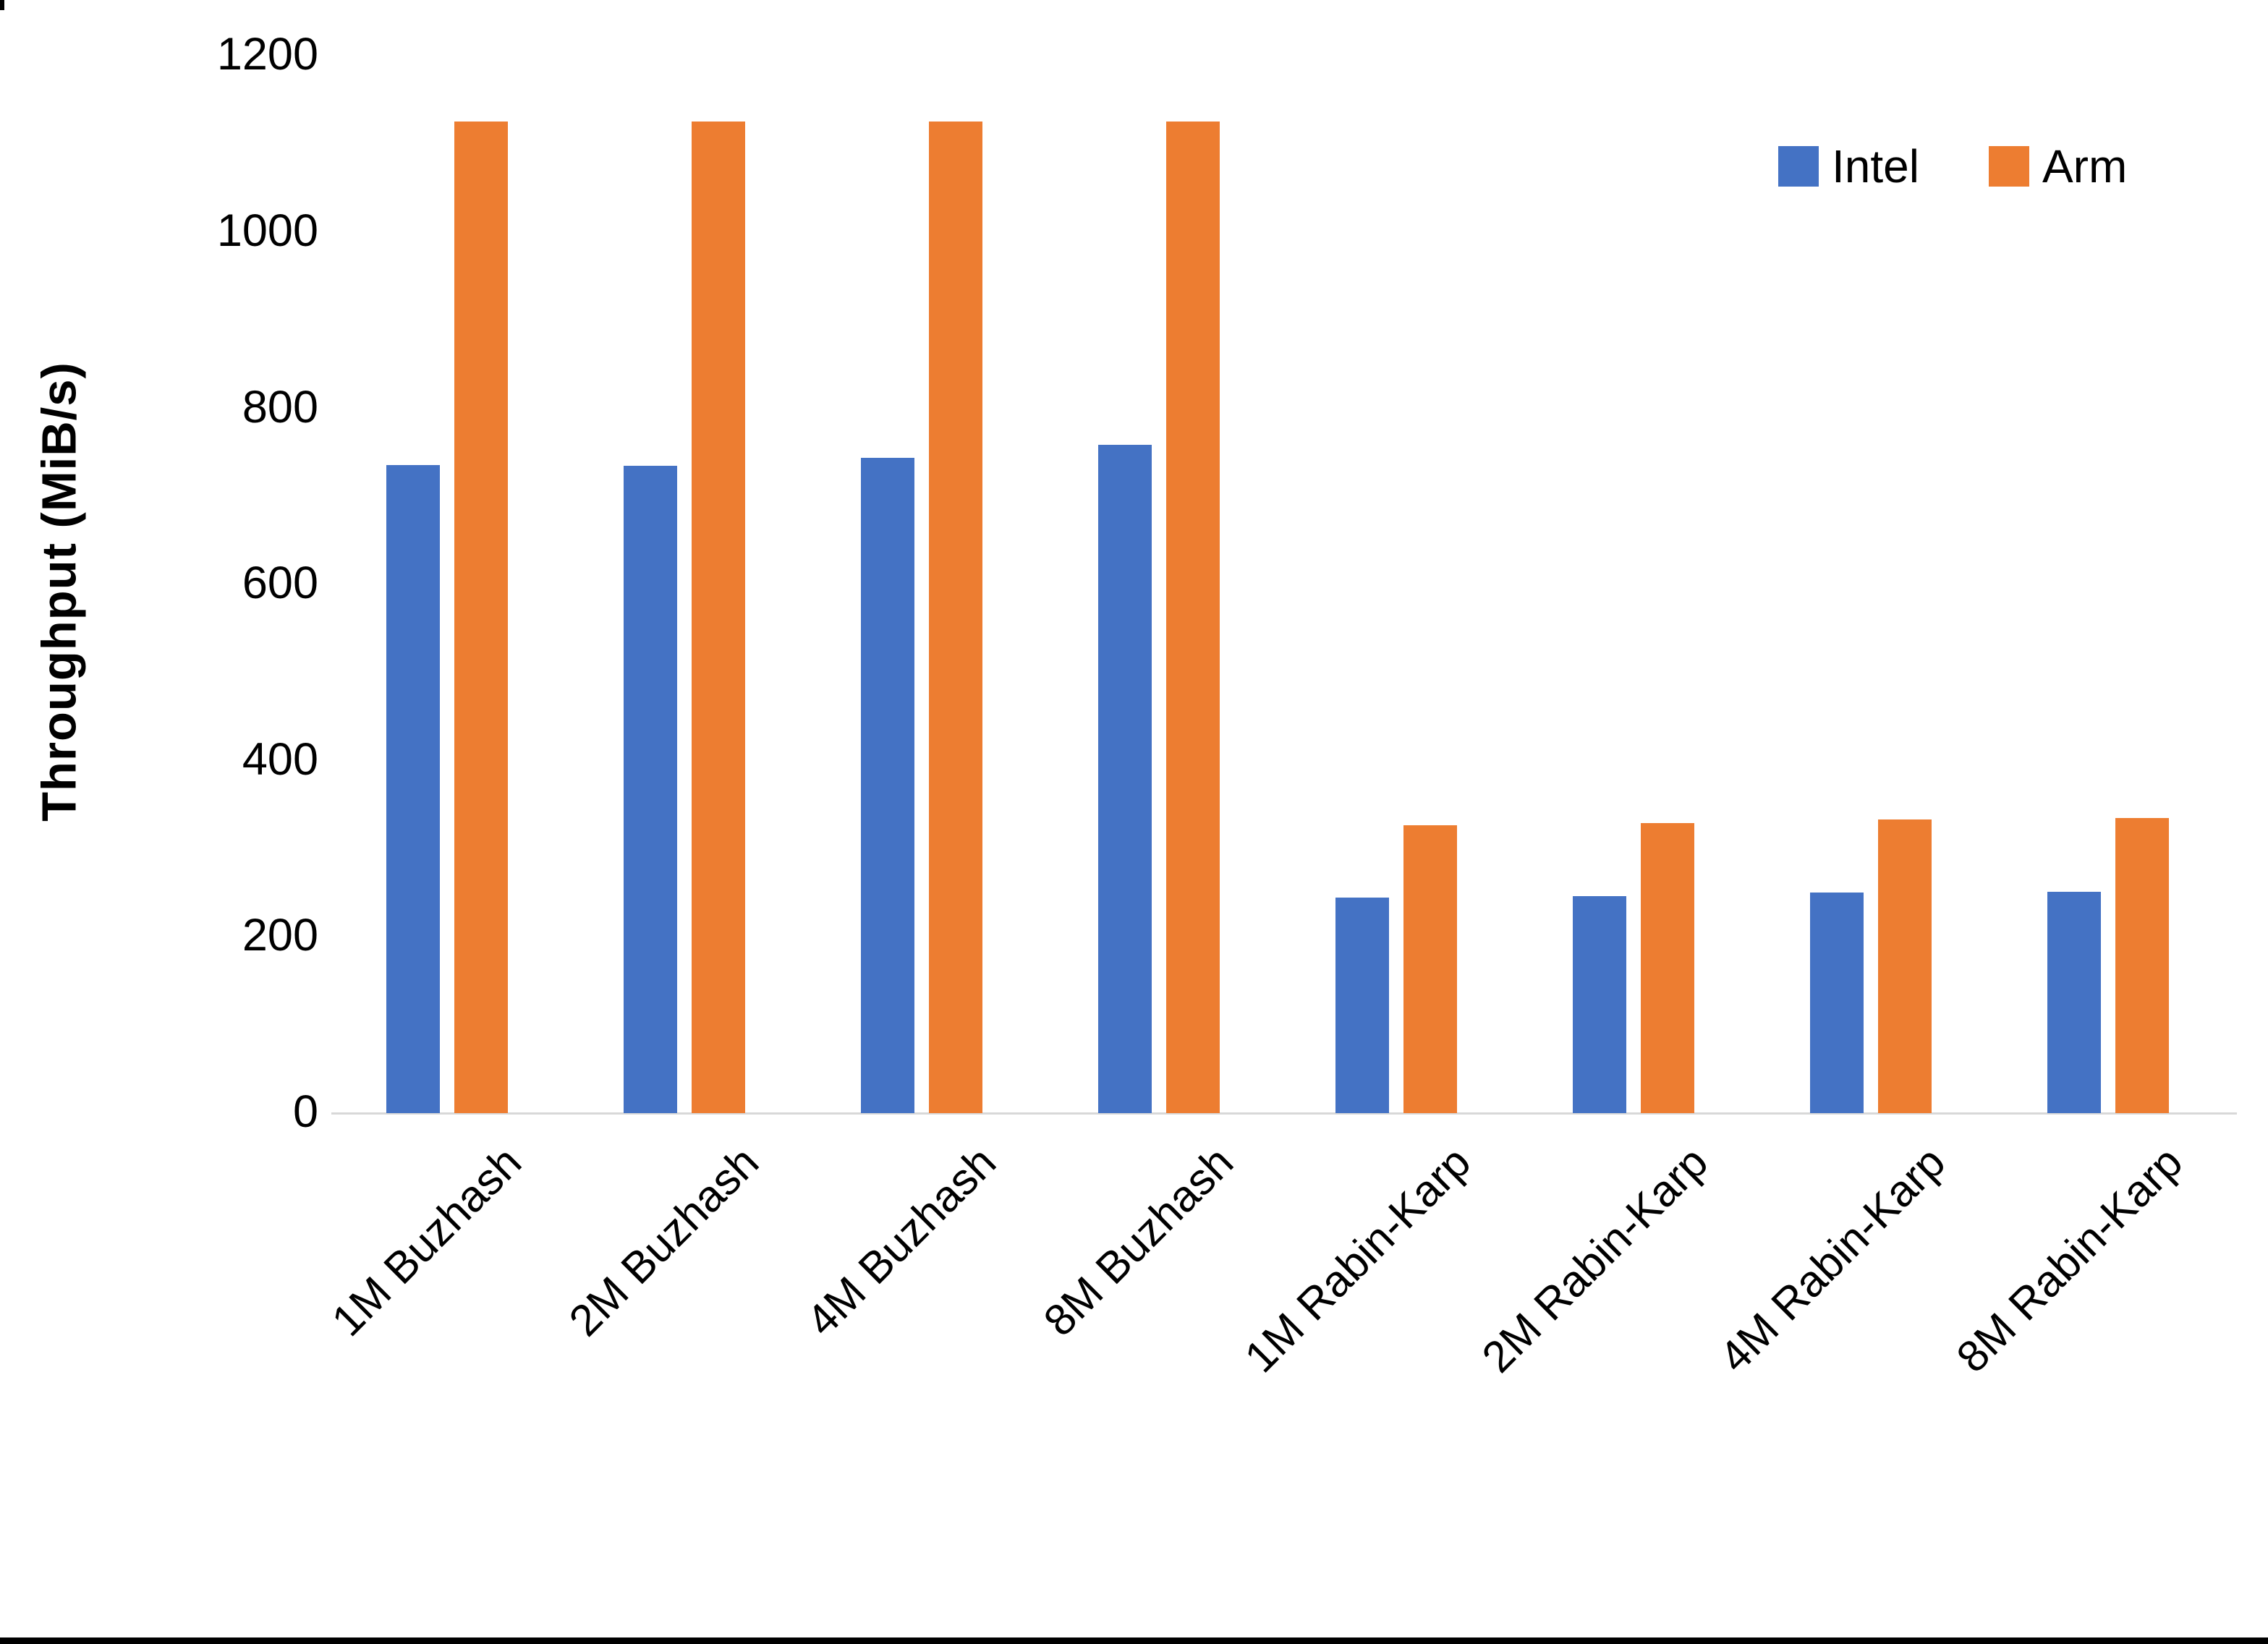  I want to click on x-tick-label-8m-buzhash: 8M Buzhash, so click(1138, 1241).